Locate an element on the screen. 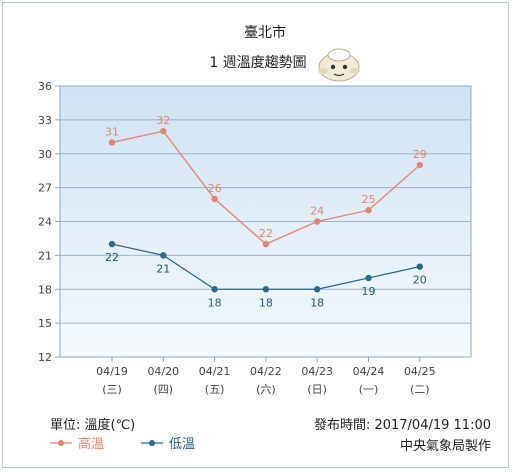 Image resolution: width=513 pixels, height=472 pixels. x-tick-weekday: (四) is located at coordinates (164, 389).